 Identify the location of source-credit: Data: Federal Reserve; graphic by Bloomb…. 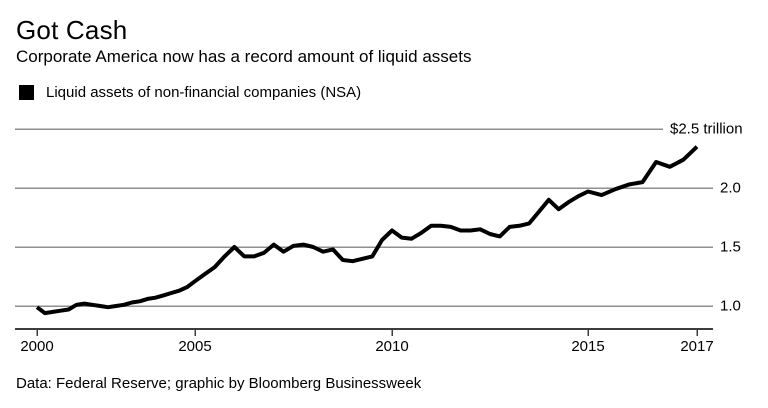
(219, 383).